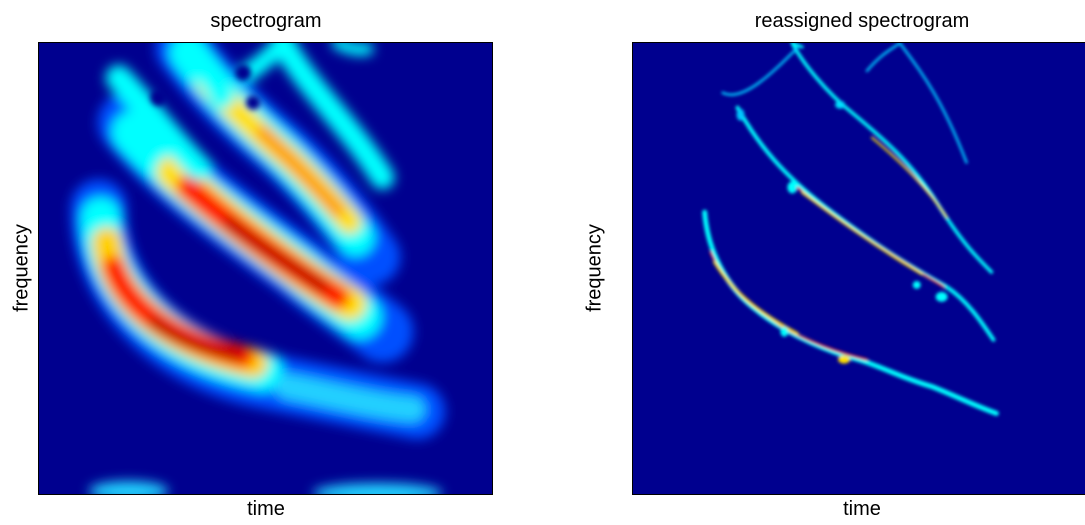  I want to click on spectrogram-band-lower-peak, so click(196, 338).